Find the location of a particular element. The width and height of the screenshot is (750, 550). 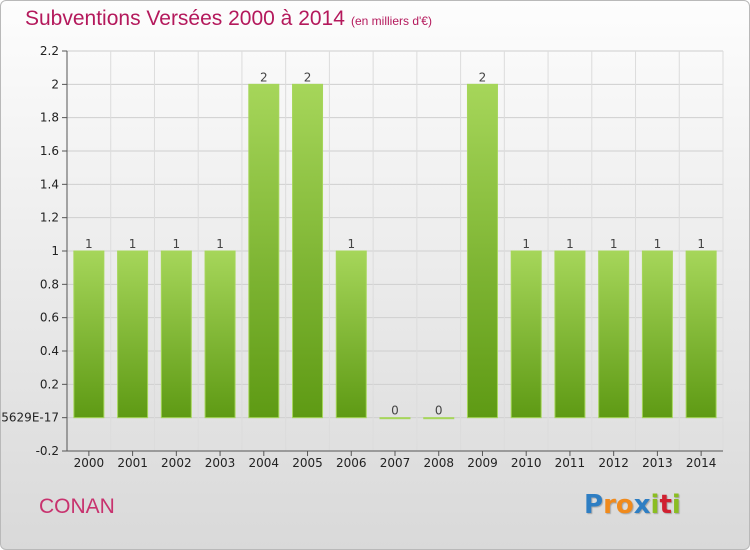

x-tick-label: 2005 is located at coordinates (307, 463).